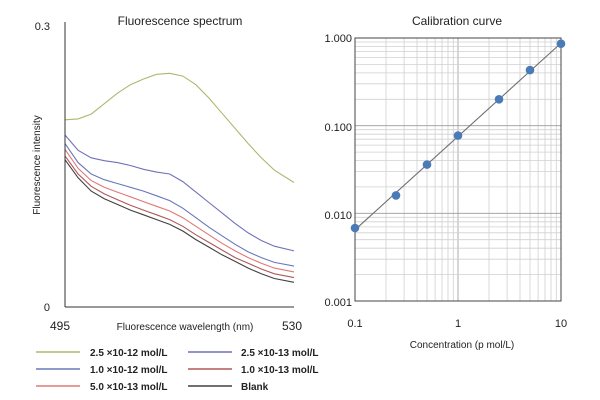  What do you see at coordinates (129, 370) in the screenshot?
I see `legend-label-3: 1.0 ×10-12 mol/L` at bounding box center [129, 370].